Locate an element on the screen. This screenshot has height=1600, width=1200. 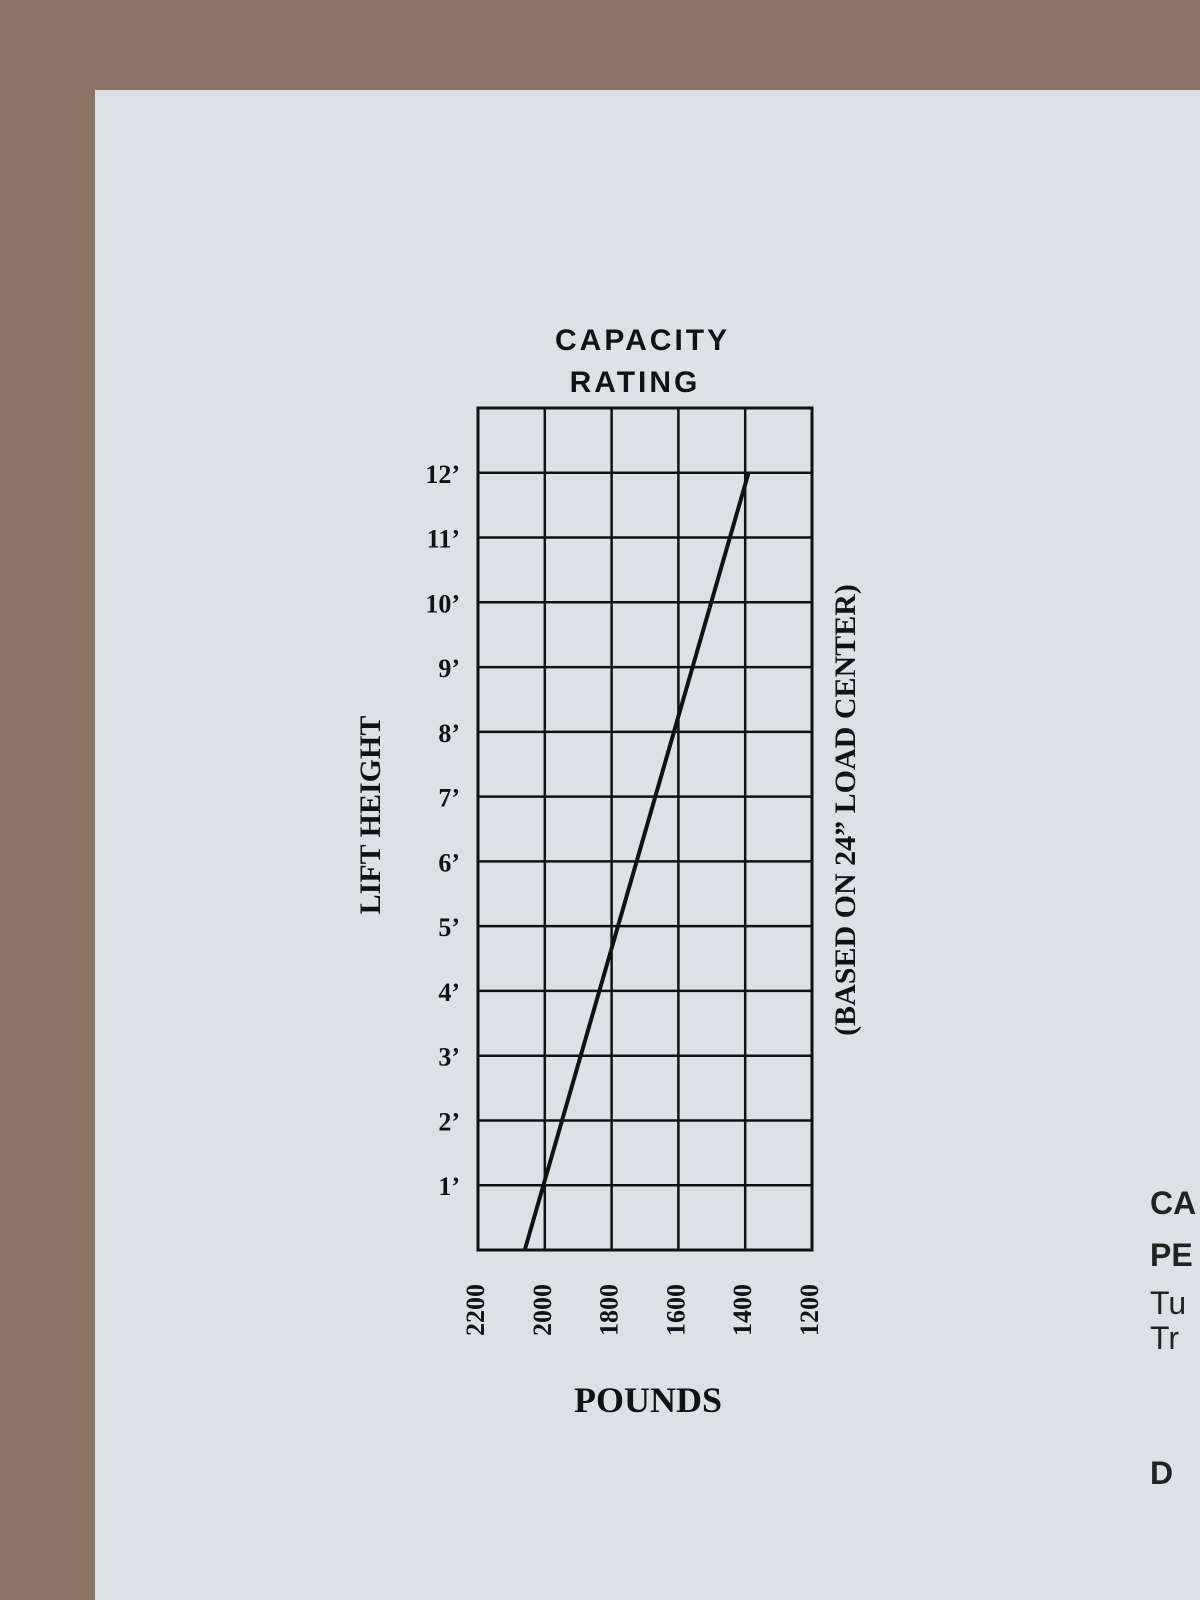
chart-title: CAPACITY RATING is located at coordinates (643, 361).